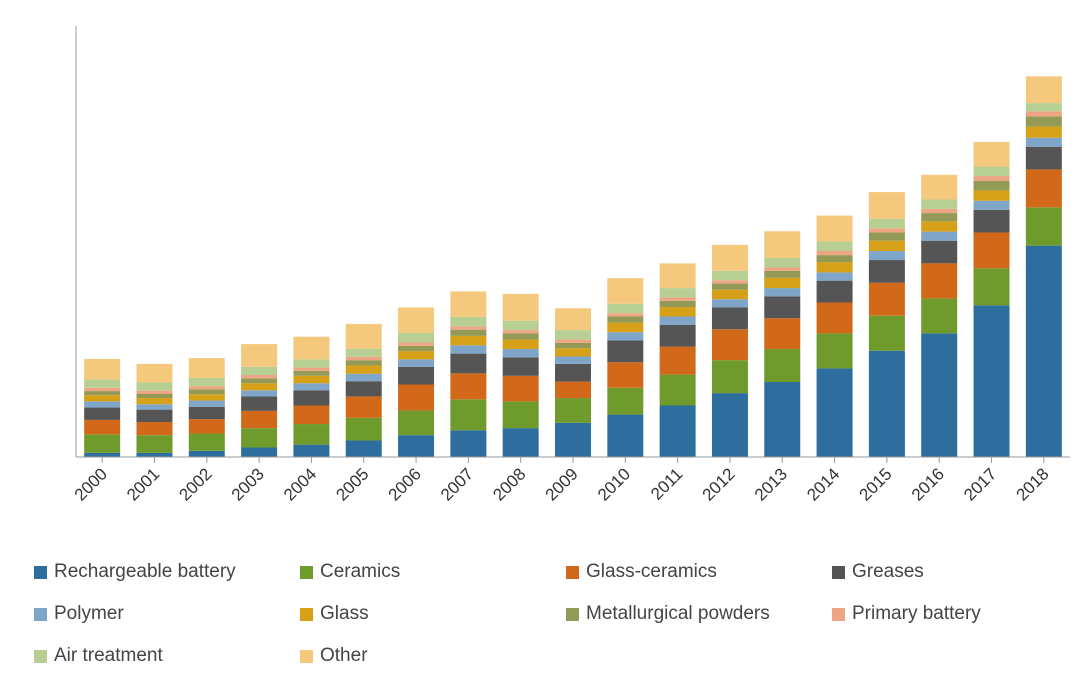 The image size is (1080, 685). Describe the element at coordinates (823, 484) in the screenshot. I see `x-tick-label: 2014` at that location.